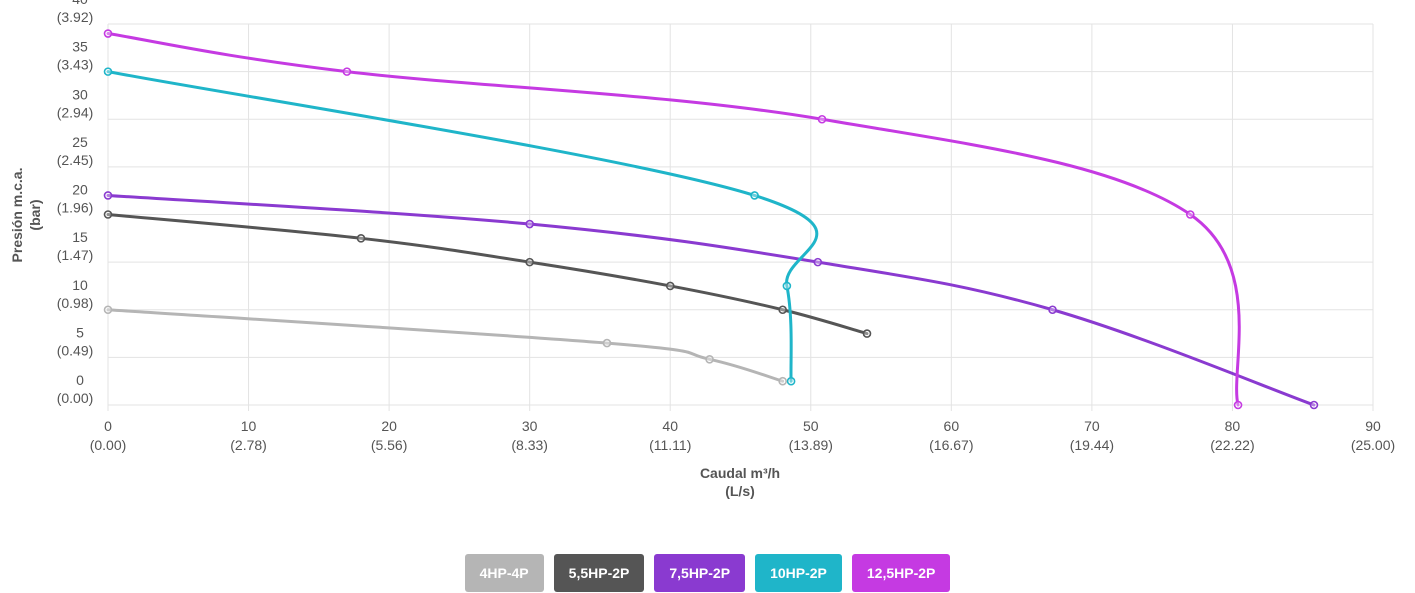  What do you see at coordinates (75, 255) in the screenshot?
I see `y-tick-sublabel: (1.47)` at bounding box center [75, 255].